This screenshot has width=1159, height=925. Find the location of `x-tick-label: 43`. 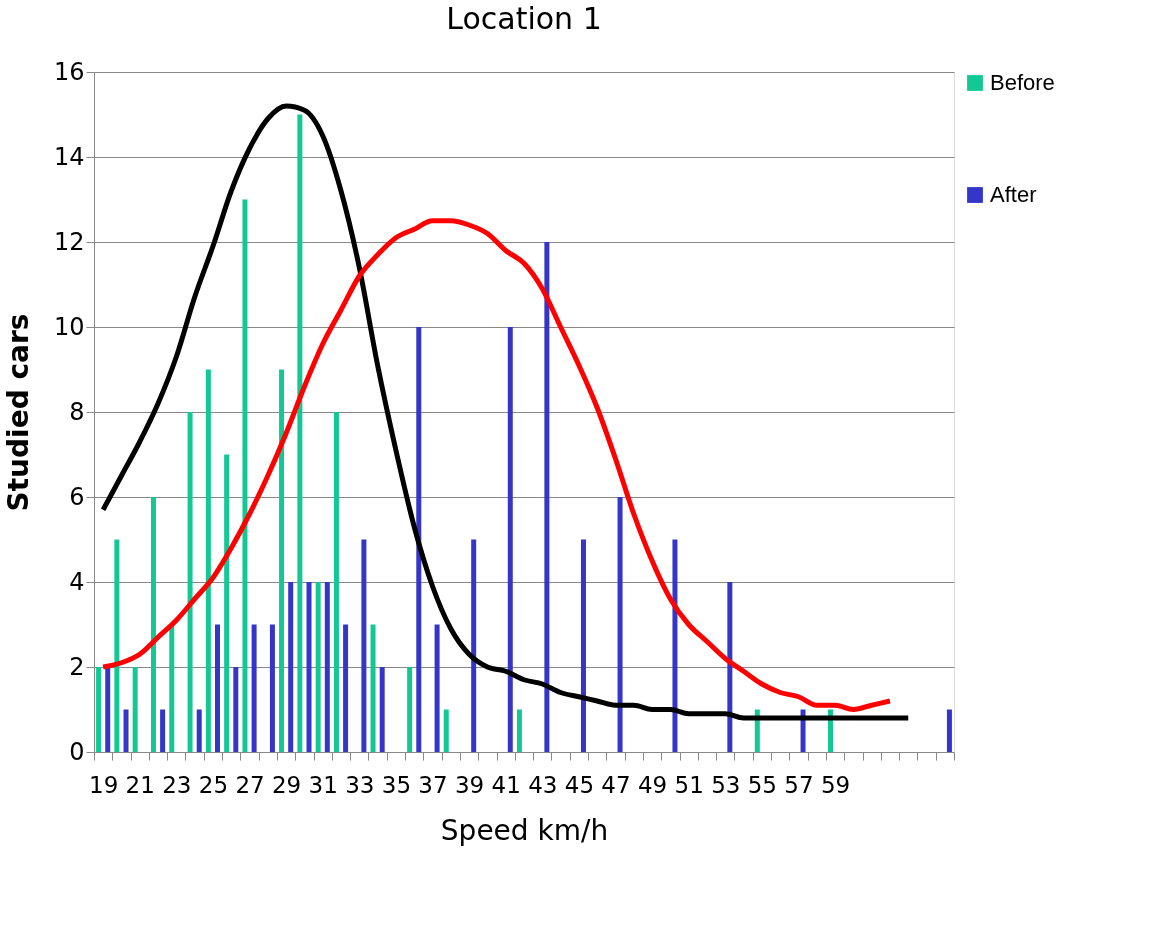

x-tick-label: 43 is located at coordinates (543, 784).